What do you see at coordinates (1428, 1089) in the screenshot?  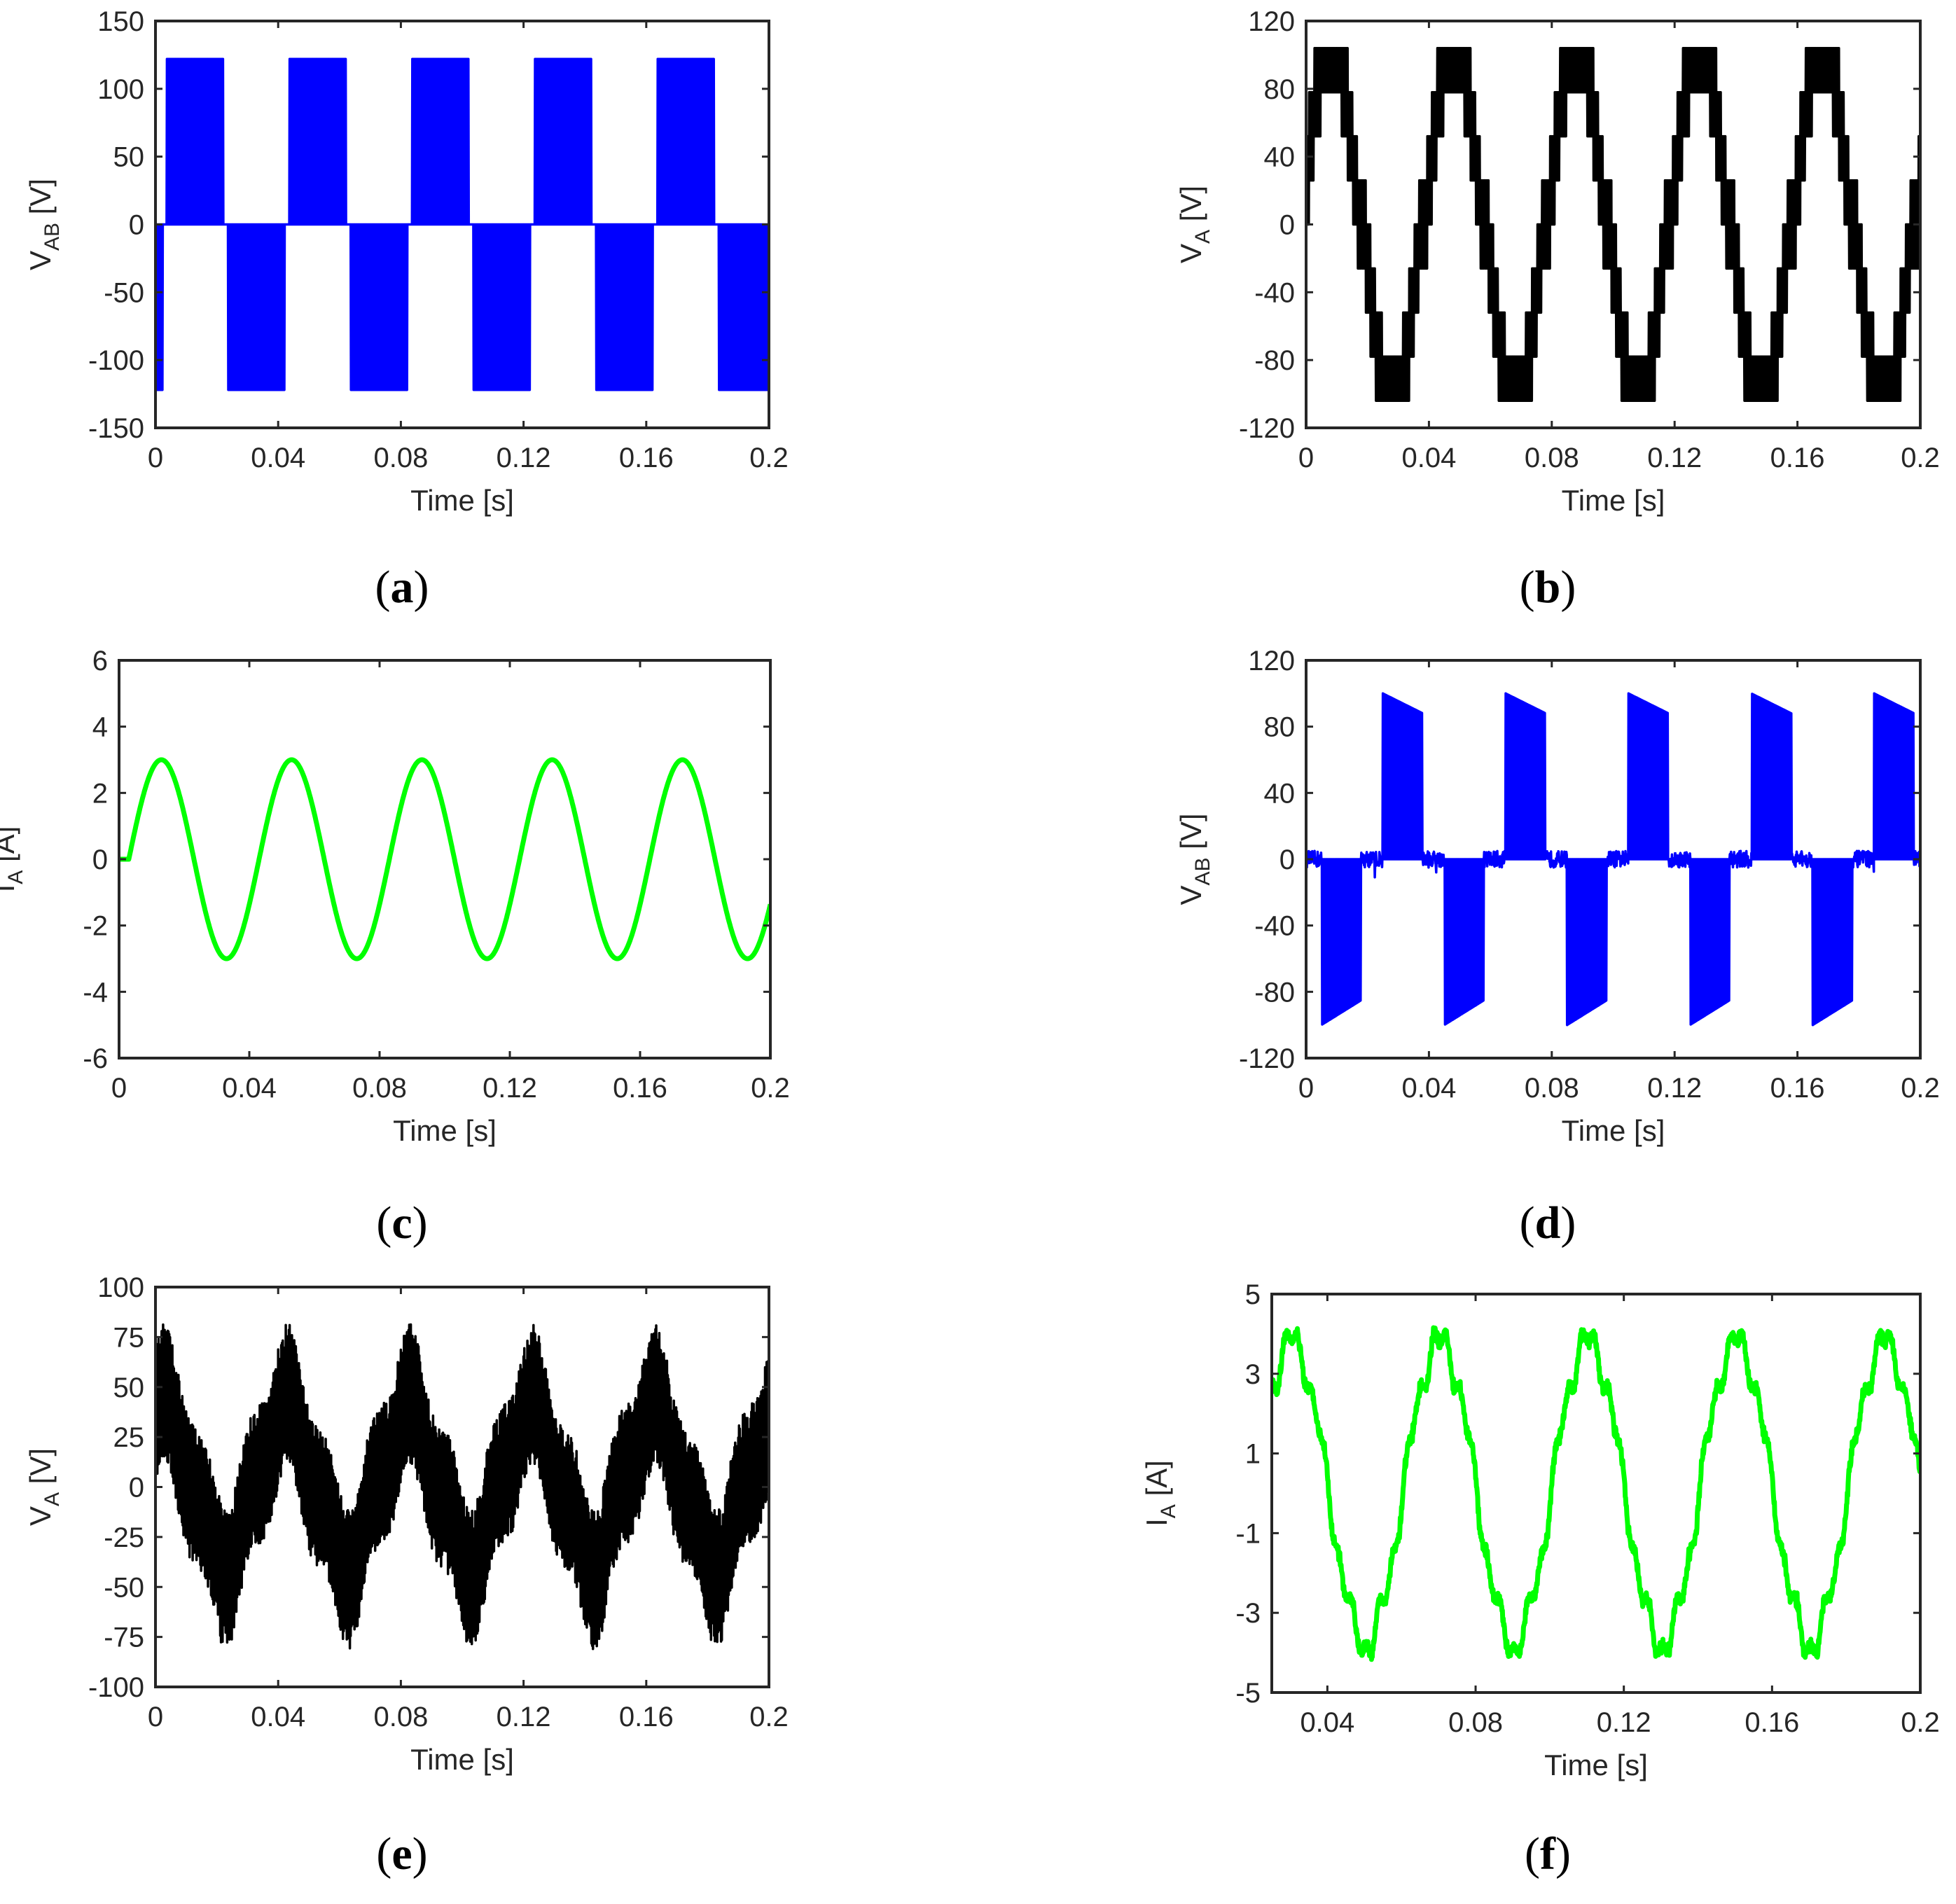 I see `x-tick-label-d: 0.04` at bounding box center [1428, 1089].